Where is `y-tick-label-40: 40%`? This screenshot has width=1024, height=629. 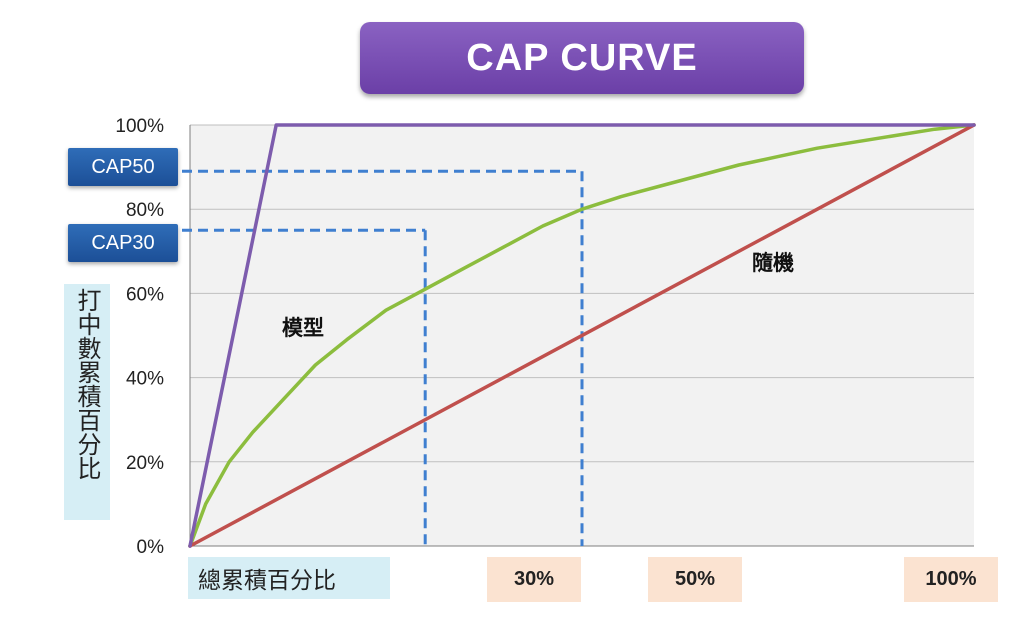 y-tick-label-40: 40% is located at coordinates (145, 379).